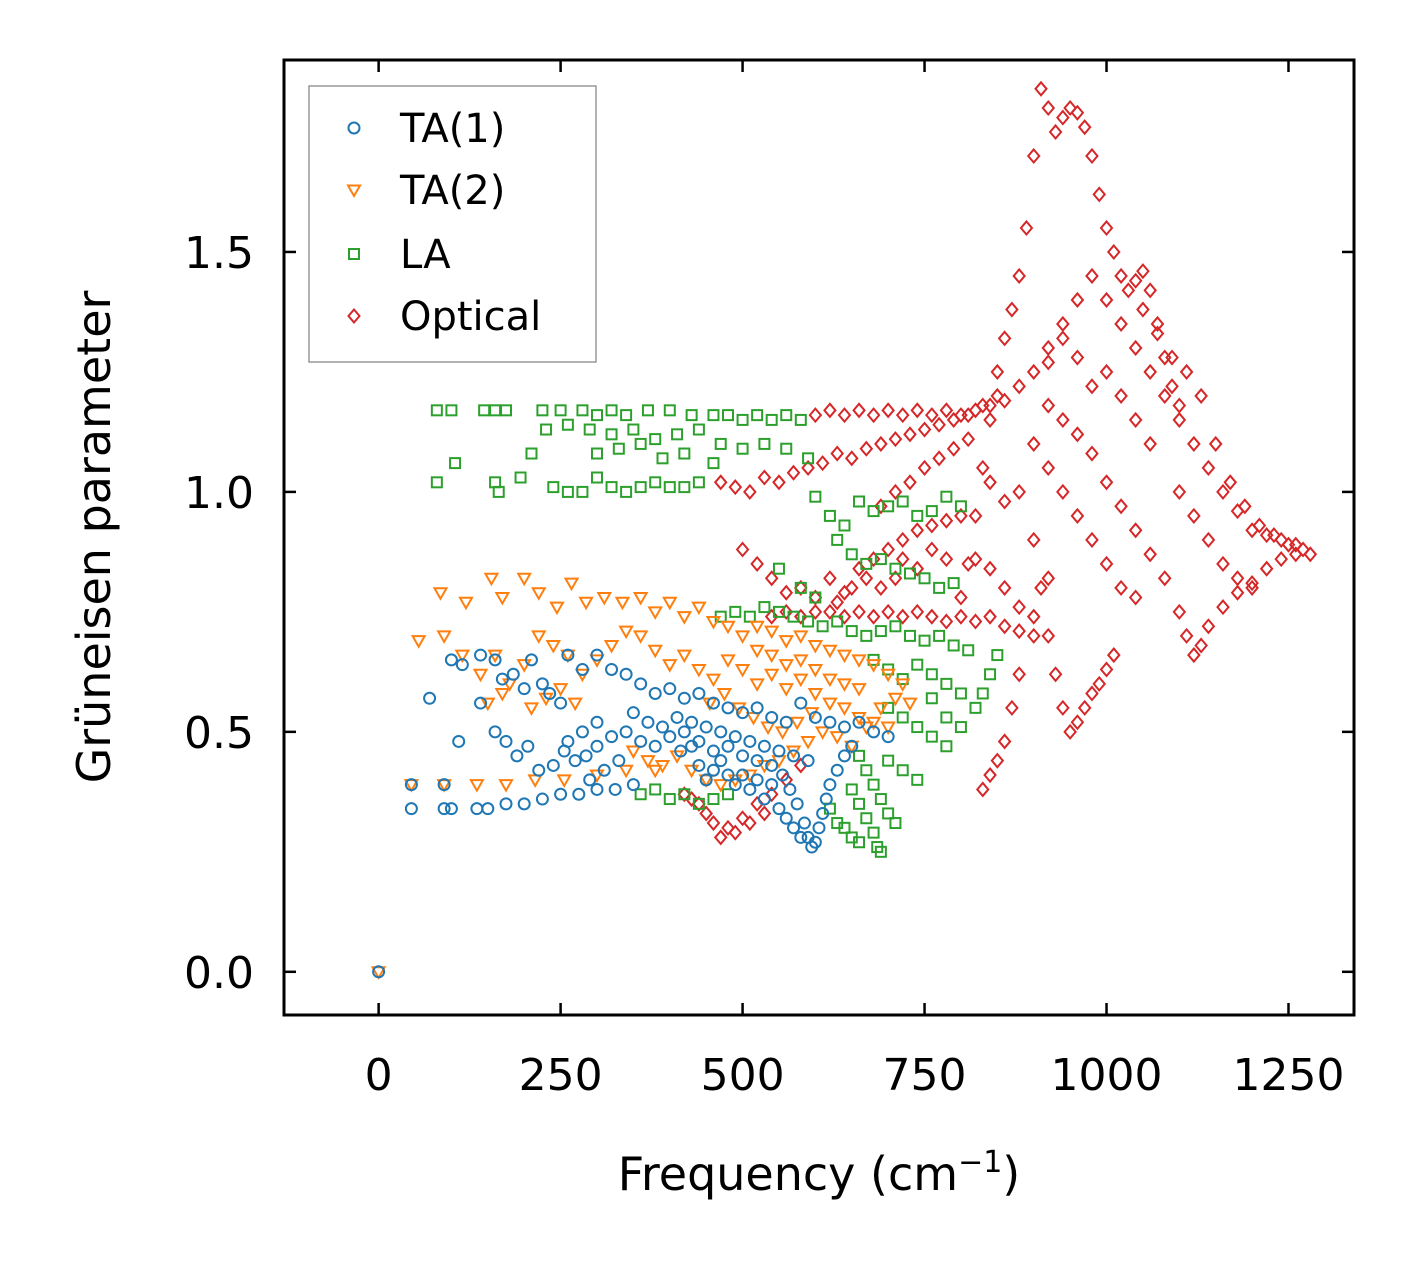  I want to click on y-tick-label: 1.5, so click(219, 253).